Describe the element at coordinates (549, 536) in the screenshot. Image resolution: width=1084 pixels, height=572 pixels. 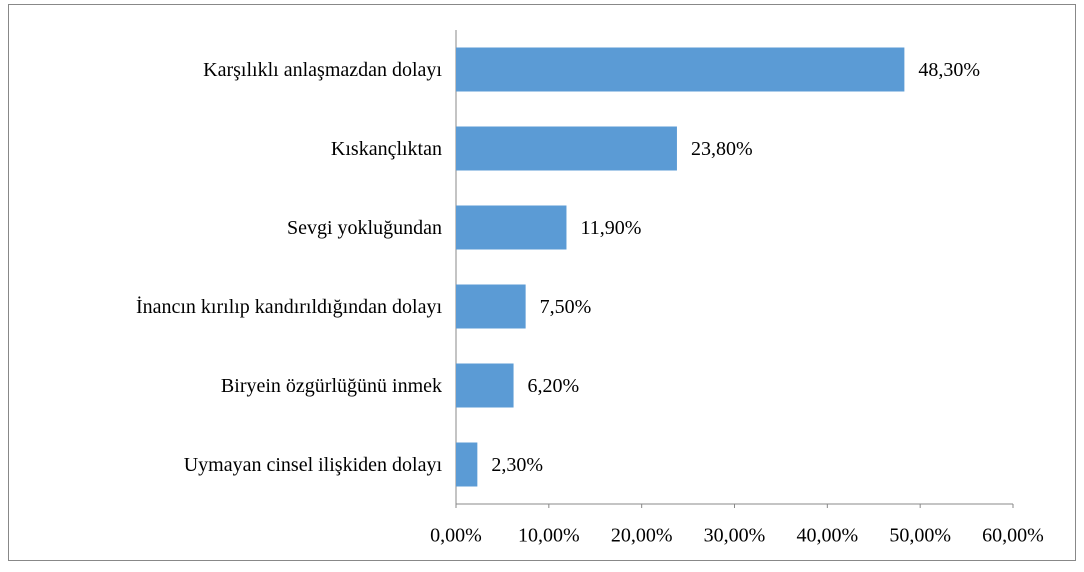
I see `x-tick-label: 10,00%` at that location.